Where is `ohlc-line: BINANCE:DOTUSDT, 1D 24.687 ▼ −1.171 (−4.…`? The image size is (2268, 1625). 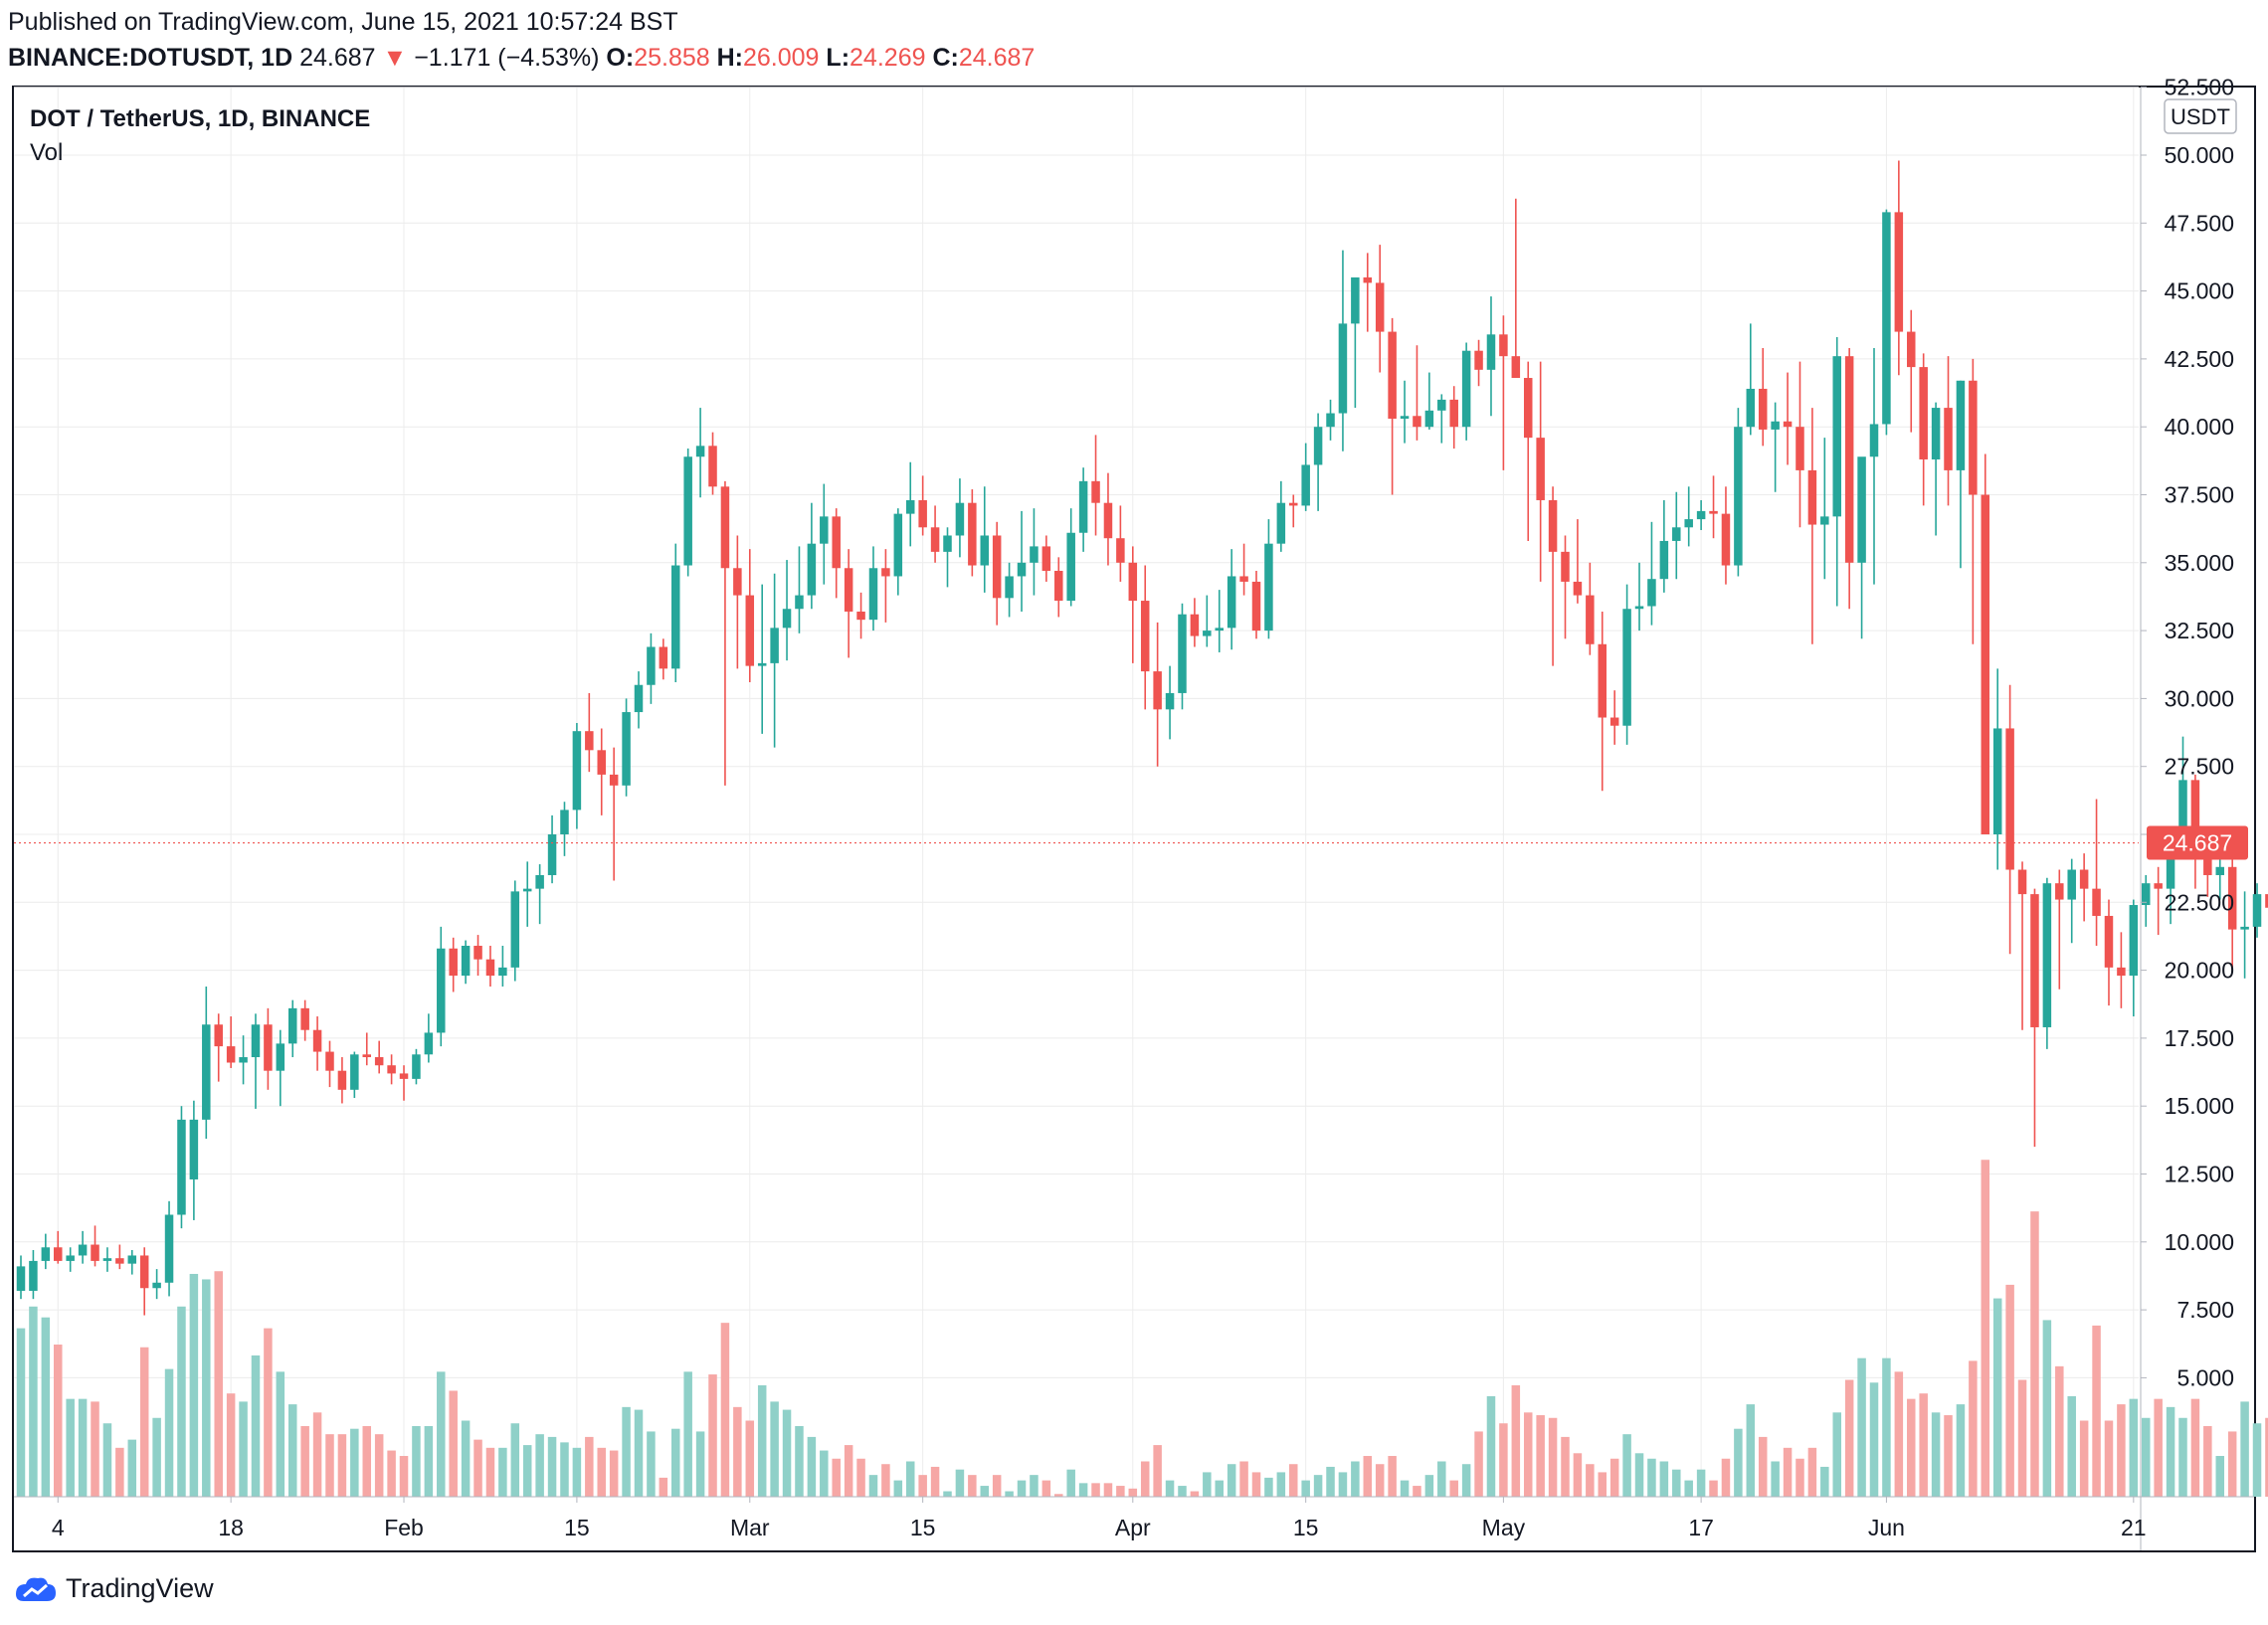
ohlc-line: BINANCE:DOTUSDT, 1D 24.687 ▼ −1.171 (−4.… is located at coordinates (521, 58).